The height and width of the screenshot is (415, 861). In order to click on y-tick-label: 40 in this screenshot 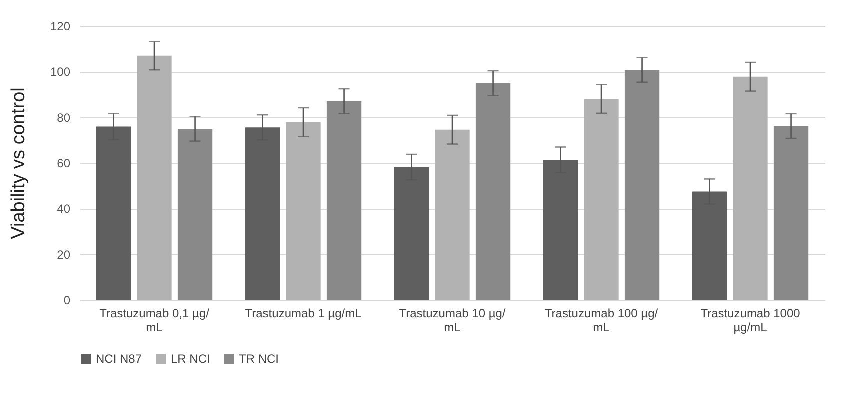, I will do `click(64, 209)`.